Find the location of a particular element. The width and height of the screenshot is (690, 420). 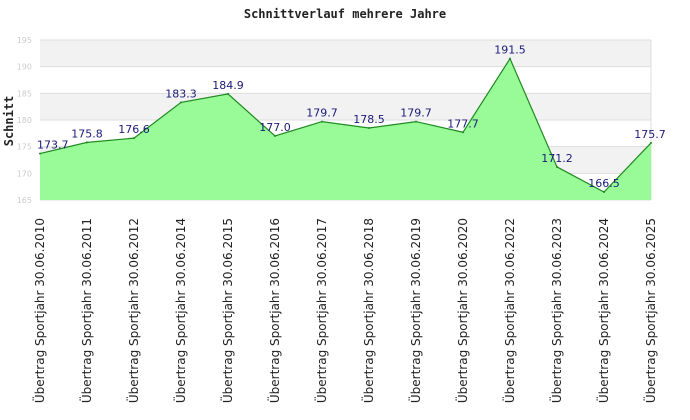

x-tick-label: Übertrag Sportjahr 30.06.2025 is located at coordinates (650, 310).